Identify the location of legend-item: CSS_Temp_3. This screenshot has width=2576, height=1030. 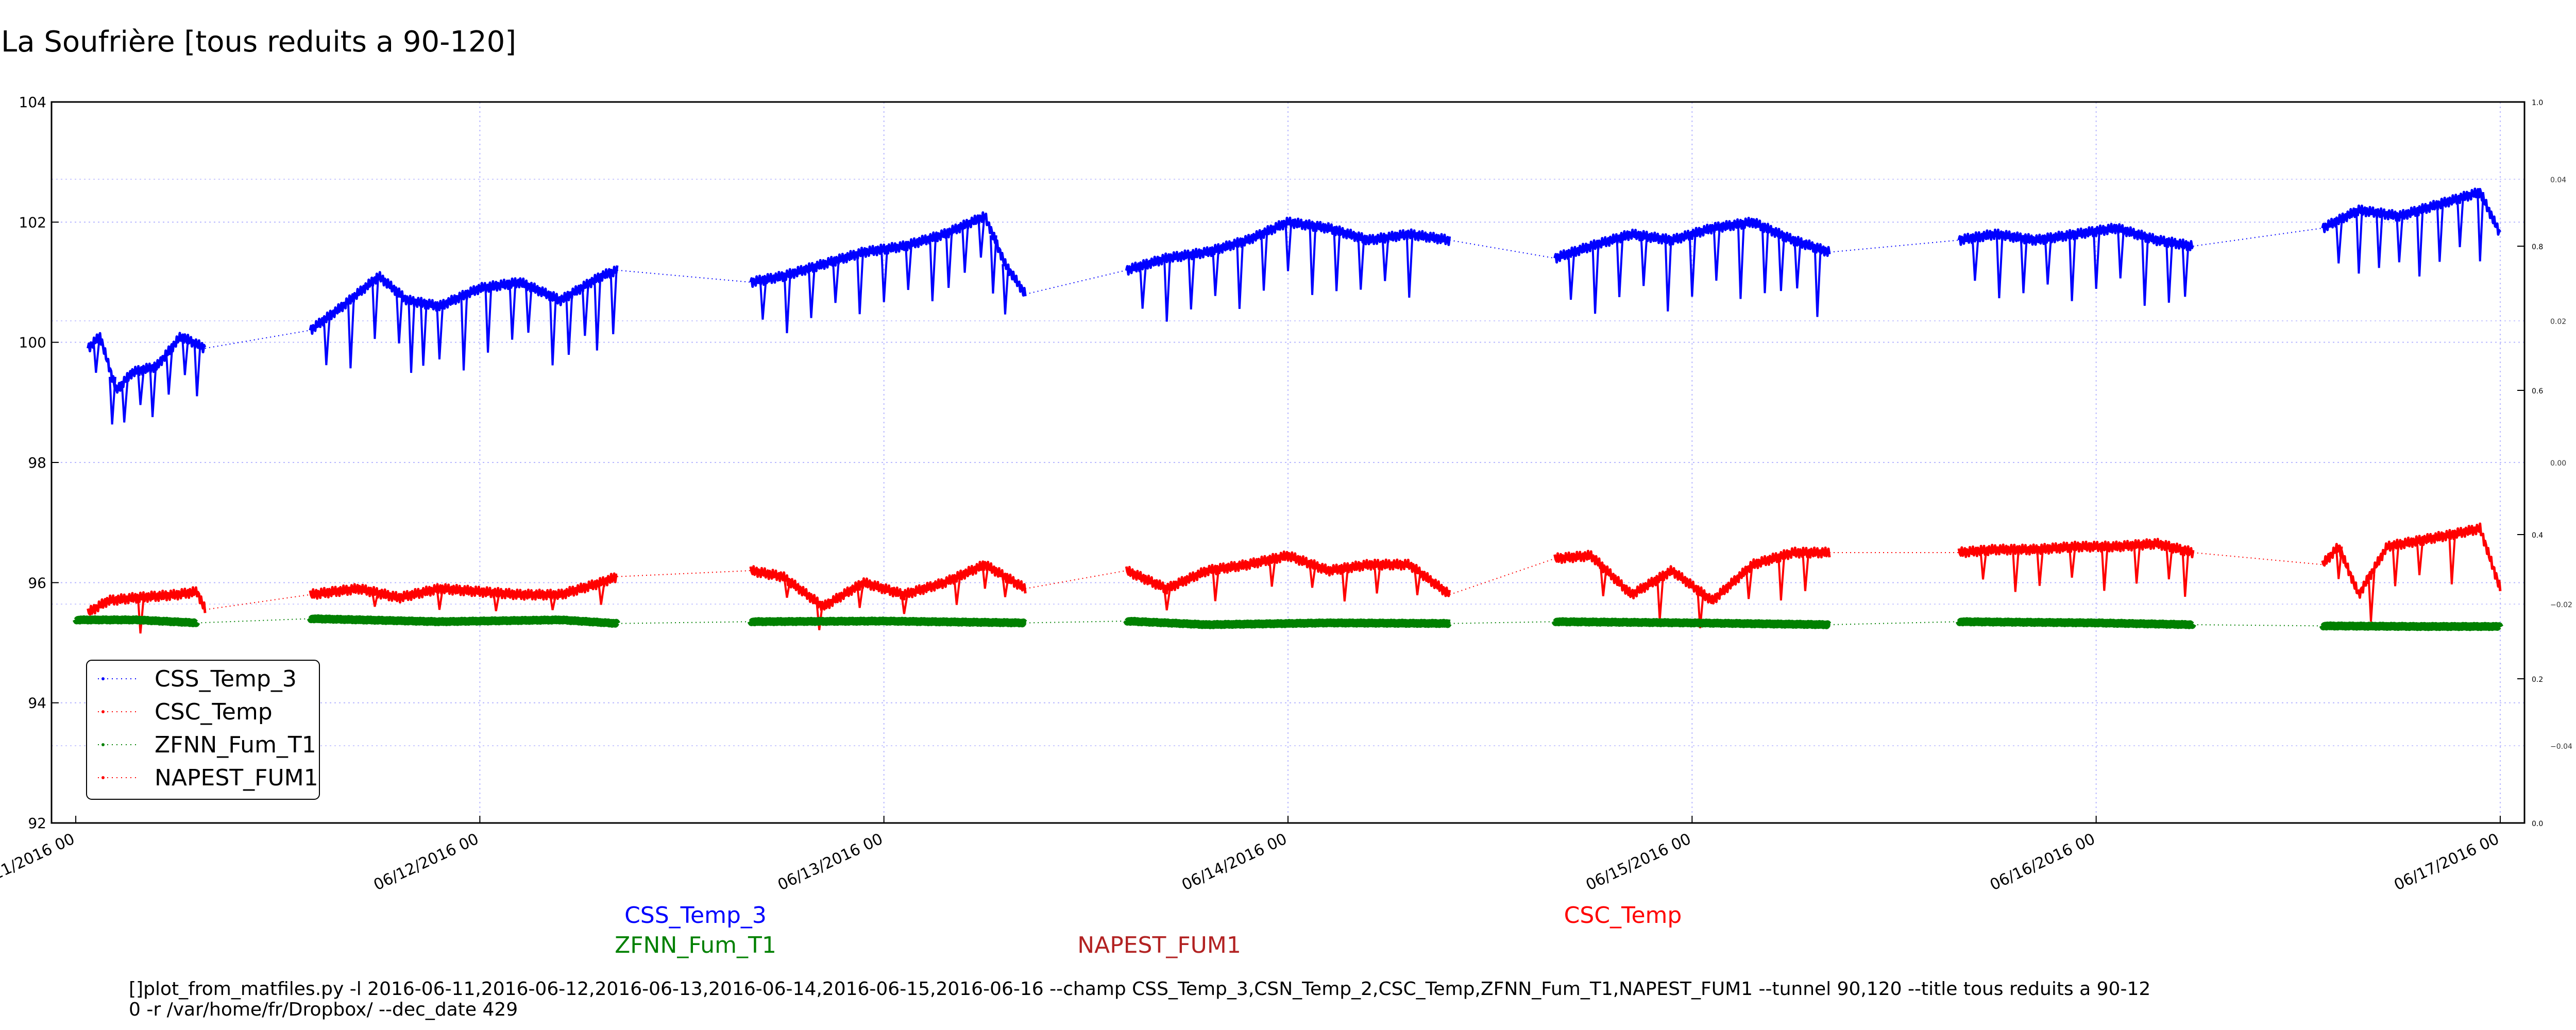
(197, 679).